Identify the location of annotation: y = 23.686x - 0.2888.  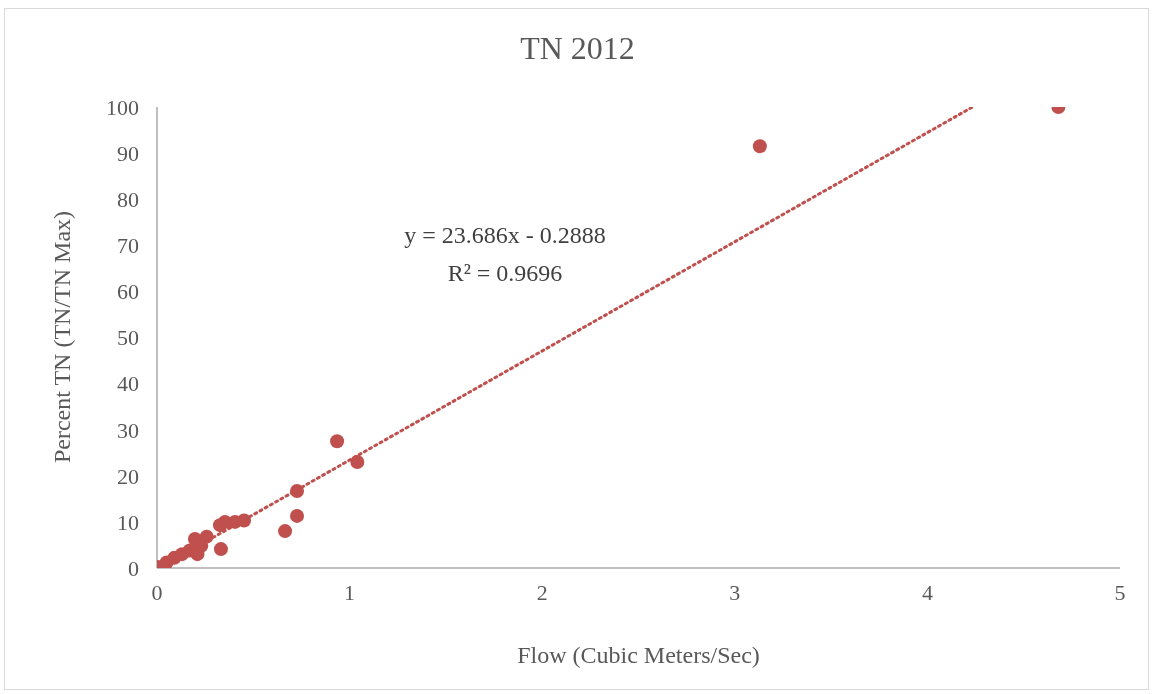
(505, 235).